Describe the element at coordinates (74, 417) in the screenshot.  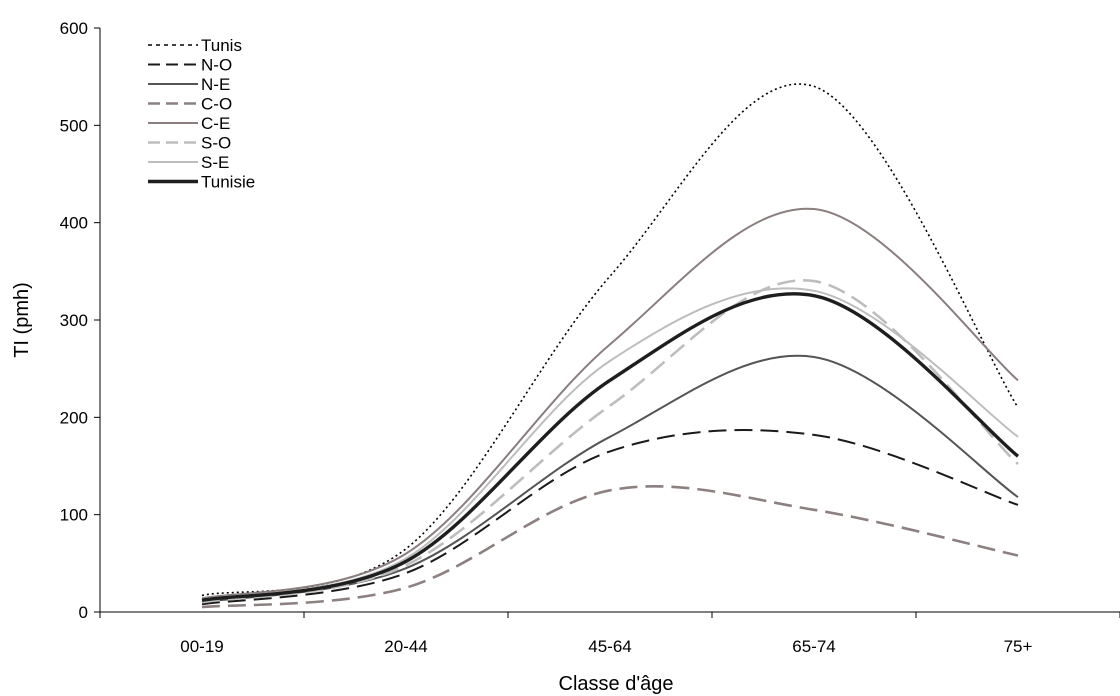
I see `y-tick-label: 200` at that location.